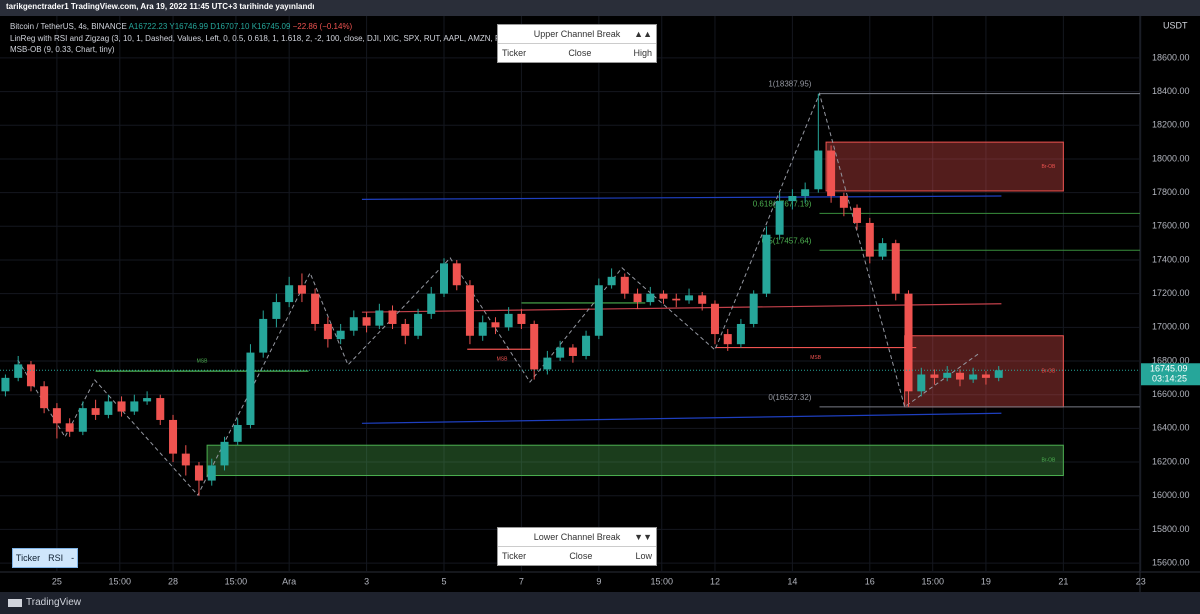  I want to click on x-tick-label: 28, so click(173, 581).